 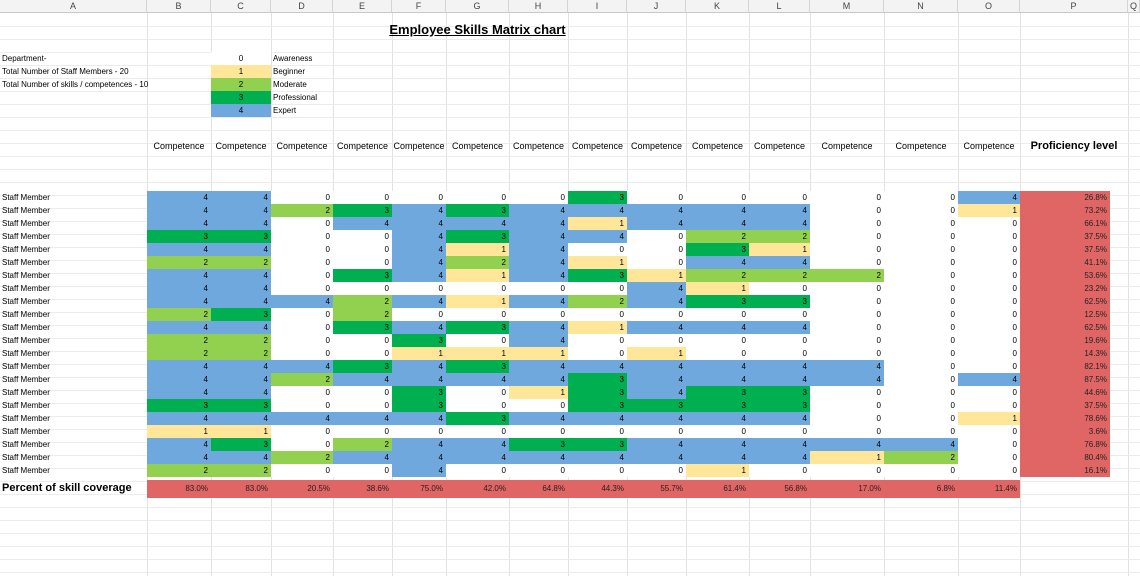 I want to click on proficiency-cell: 41.1%, so click(x=1065, y=262).